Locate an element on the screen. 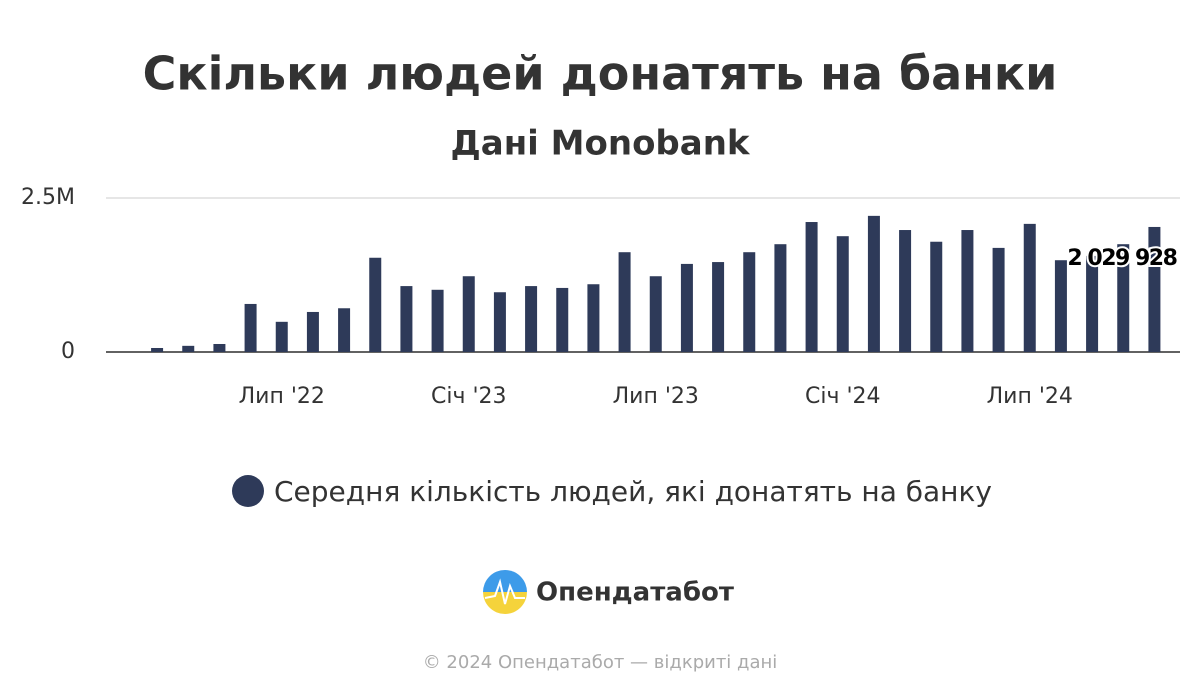  x-tick-label: Лип '24 is located at coordinates (1030, 396).